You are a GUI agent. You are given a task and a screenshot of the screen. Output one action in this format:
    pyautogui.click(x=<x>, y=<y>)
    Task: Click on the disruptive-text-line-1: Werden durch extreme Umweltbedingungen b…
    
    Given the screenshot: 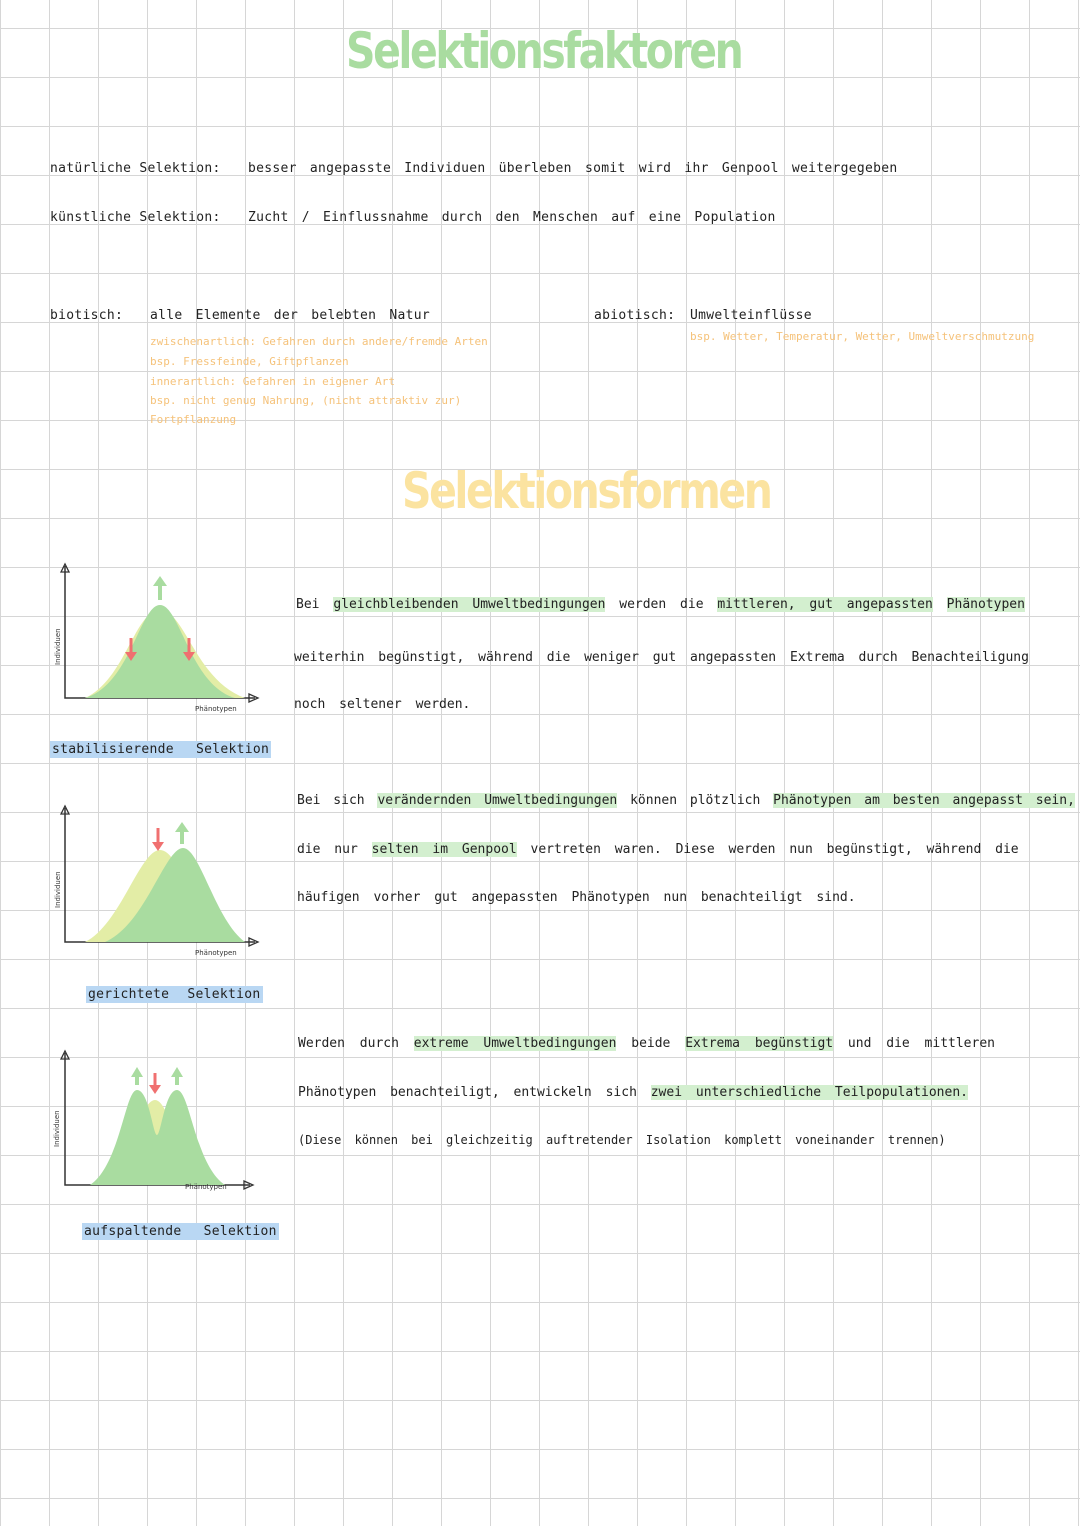 What is the action you would take?
    pyautogui.click(x=646, y=1043)
    